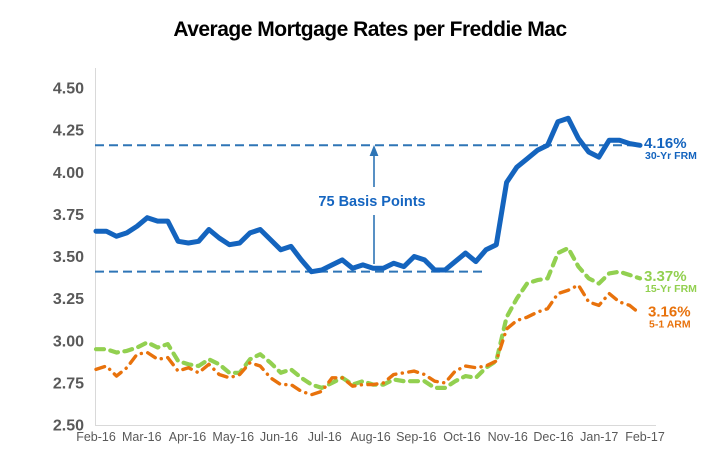 This screenshot has height=462, width=728. Describe the element at coordinates (371, 202) in the screenshot. I see `basis-points-annotation: 75 Basis Points` at that location.